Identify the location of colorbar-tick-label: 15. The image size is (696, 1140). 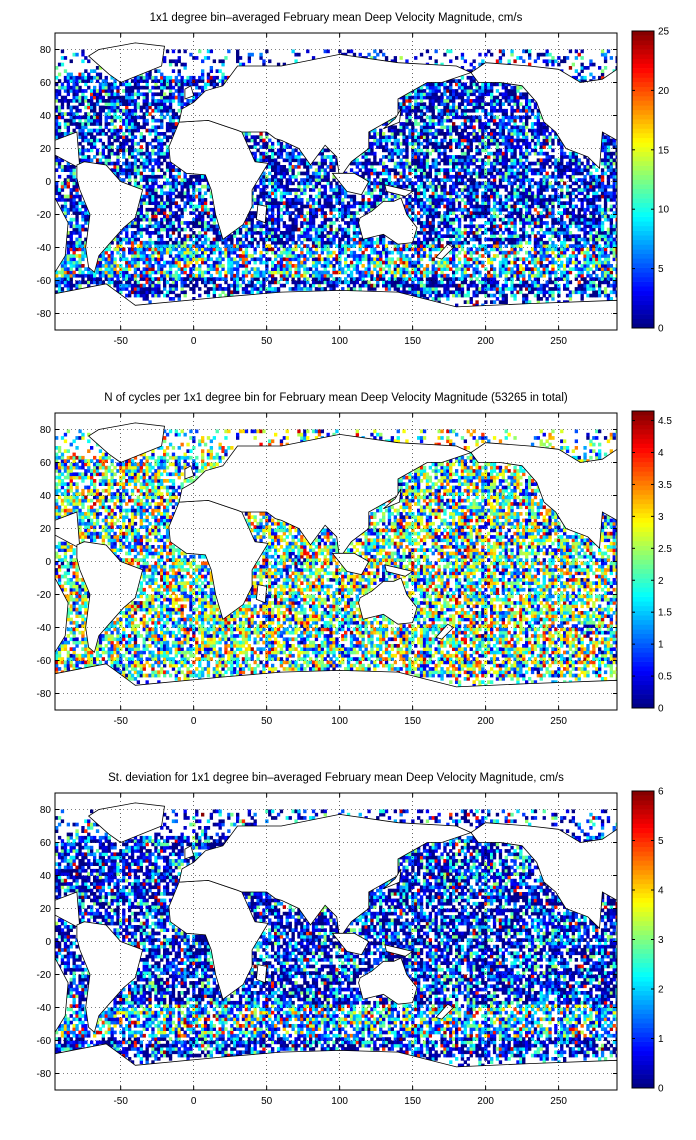
(664, 150).